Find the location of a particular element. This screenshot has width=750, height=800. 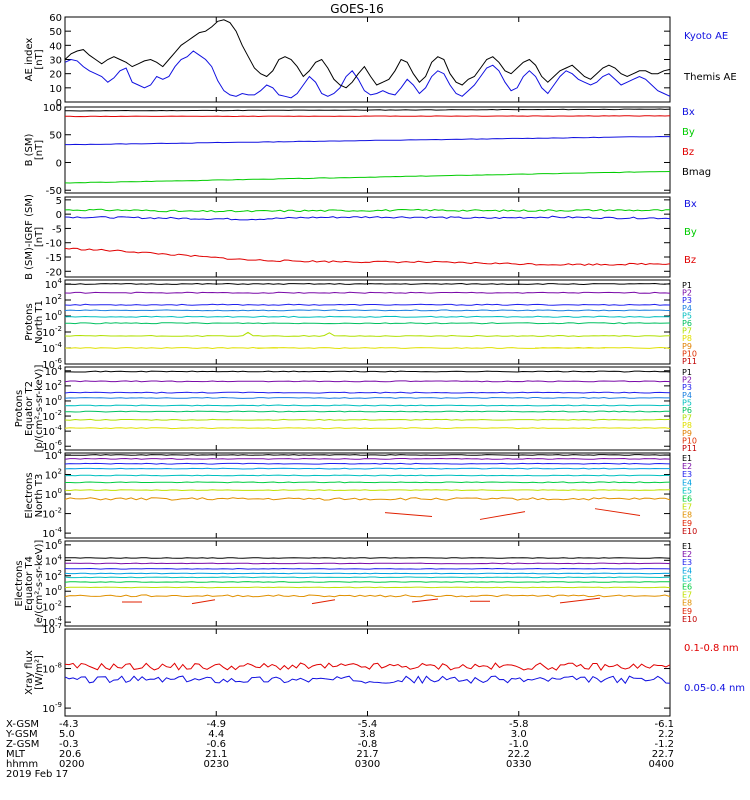

series-bz is located at coordinates (367, 256).